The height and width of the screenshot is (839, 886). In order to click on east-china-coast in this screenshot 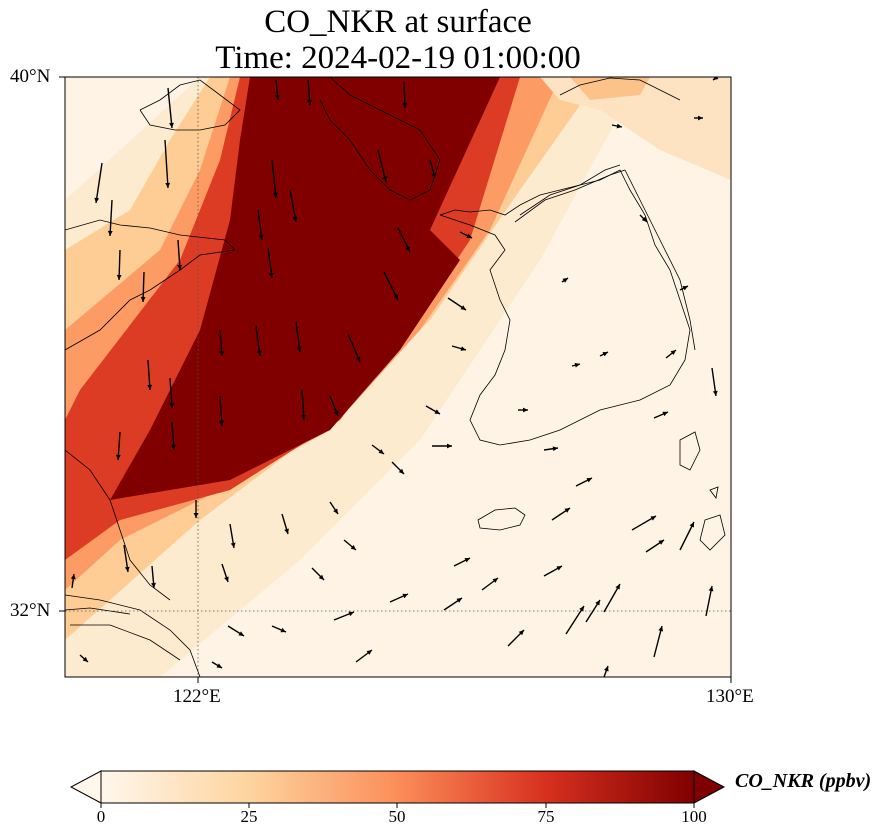, I will do `click(118, 525)`.